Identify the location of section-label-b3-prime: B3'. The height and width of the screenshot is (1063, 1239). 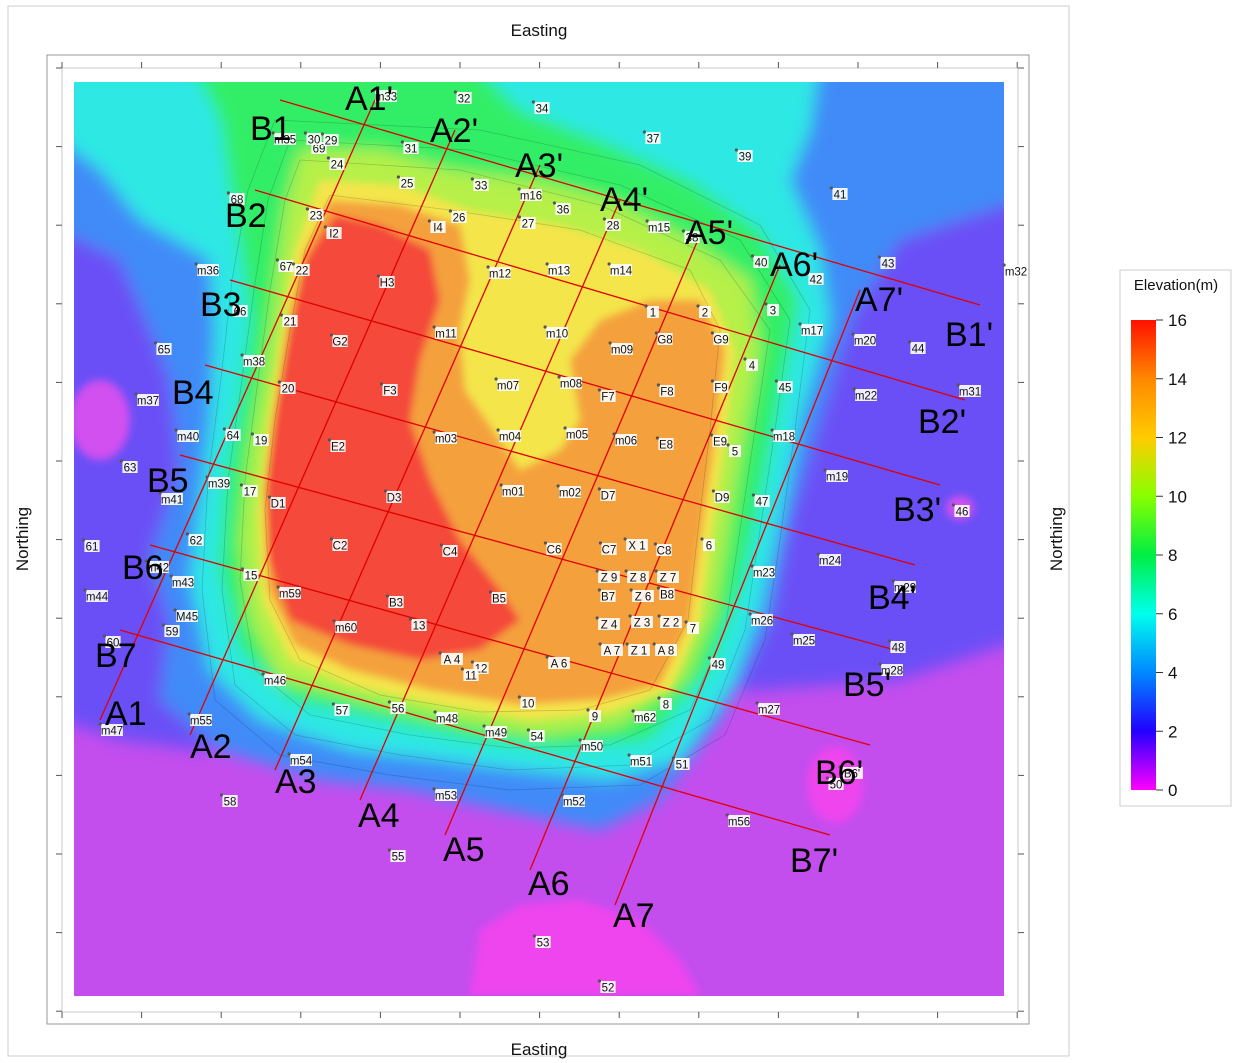
(917, 510).